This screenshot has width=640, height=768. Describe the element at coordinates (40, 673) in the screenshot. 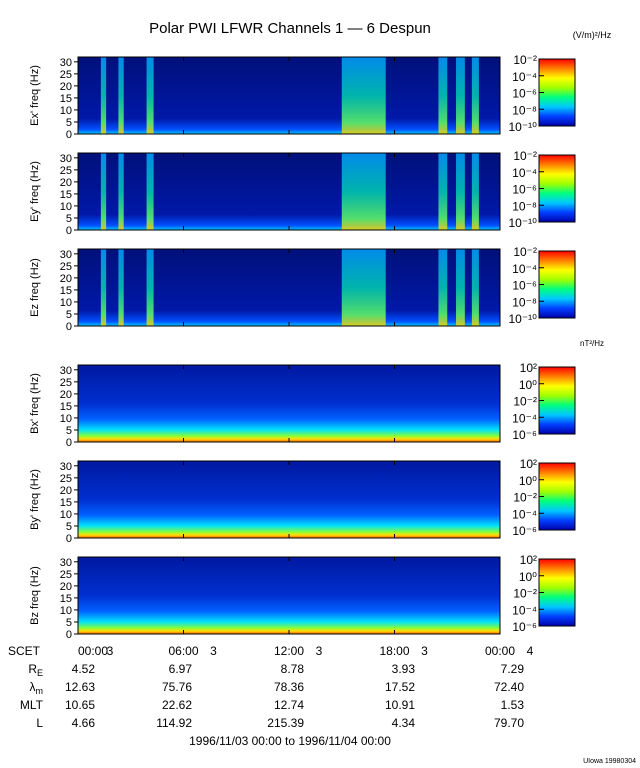

I see `ephemeris-row-label-subscript: E` at that location.